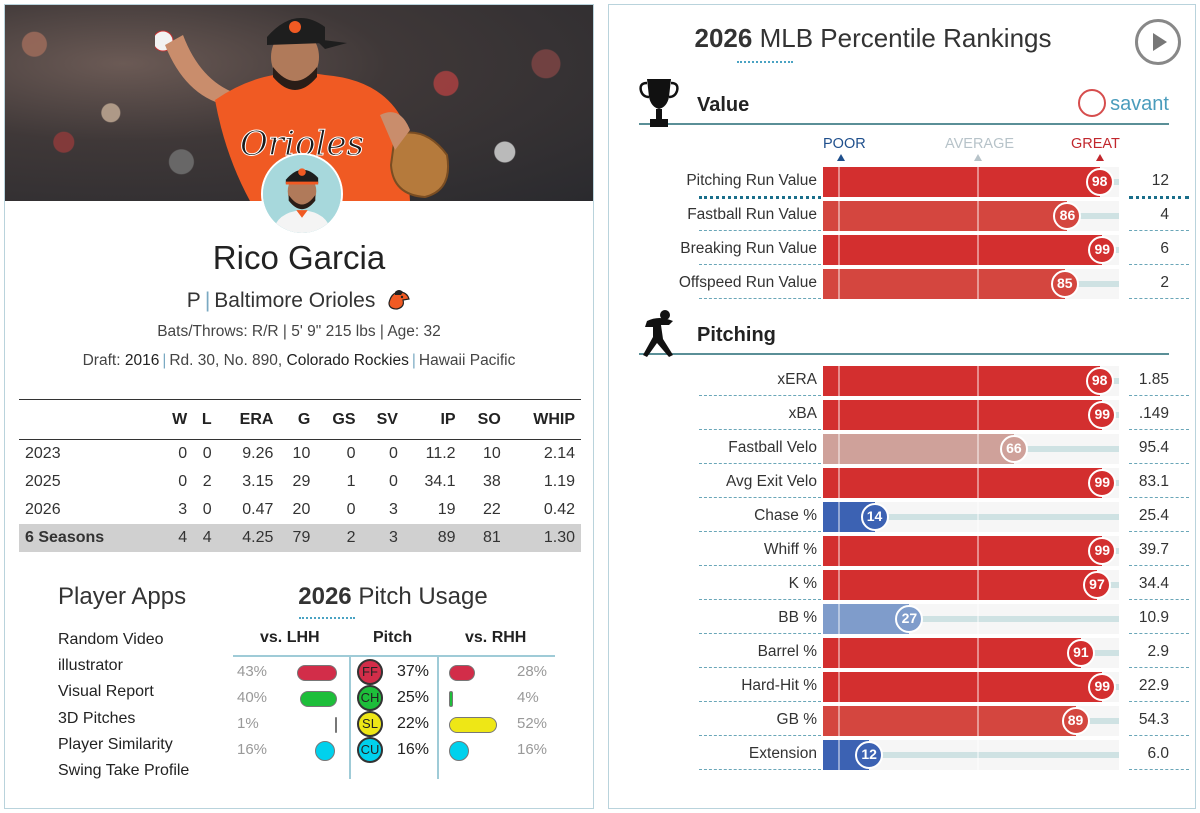  What do you see at coordinates (43, 509) in the screenshot?
I see `stats-cell-season: 2026` at bounding box center [43, 509].